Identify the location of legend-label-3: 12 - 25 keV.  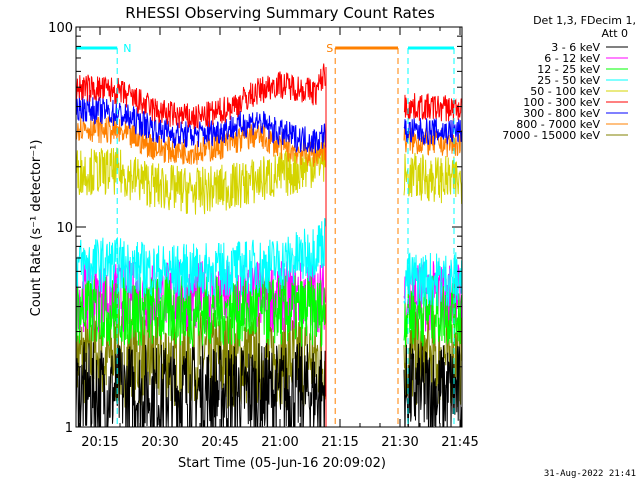
(568, 69).